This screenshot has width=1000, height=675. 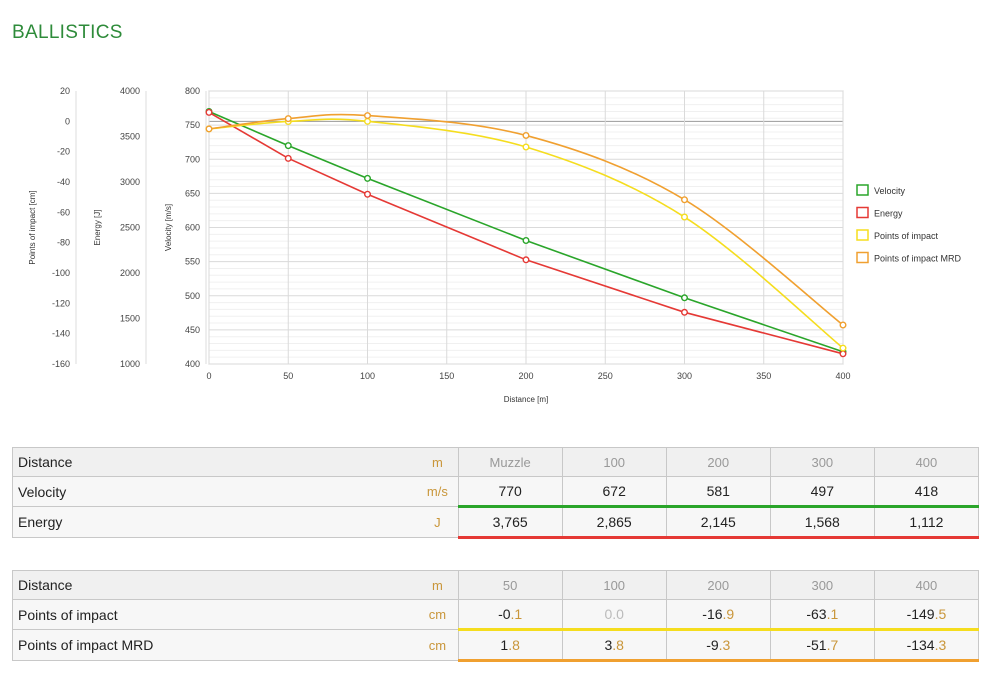 I want to click on energy-cell: 1,112, so click(x=926, y=522).